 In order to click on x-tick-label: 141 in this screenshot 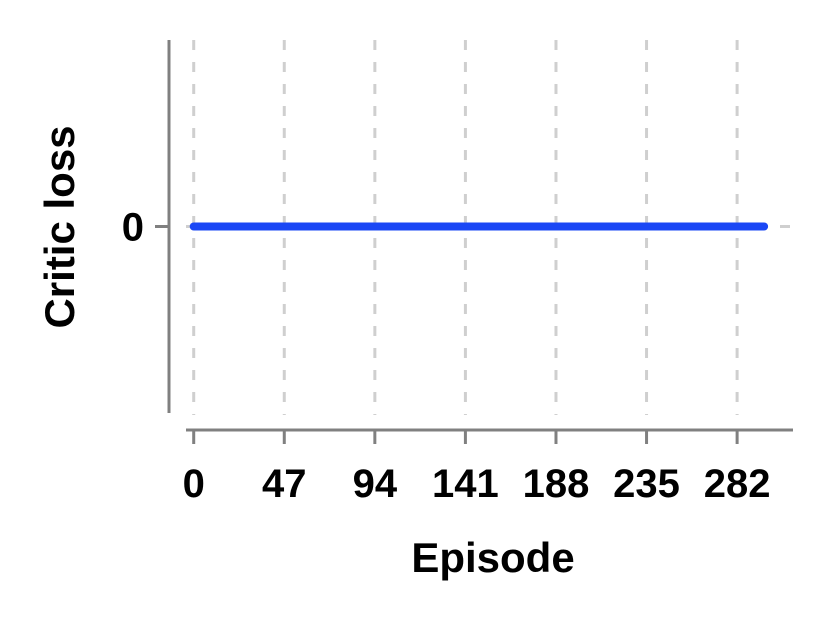, I will do `click(465, 484)`.